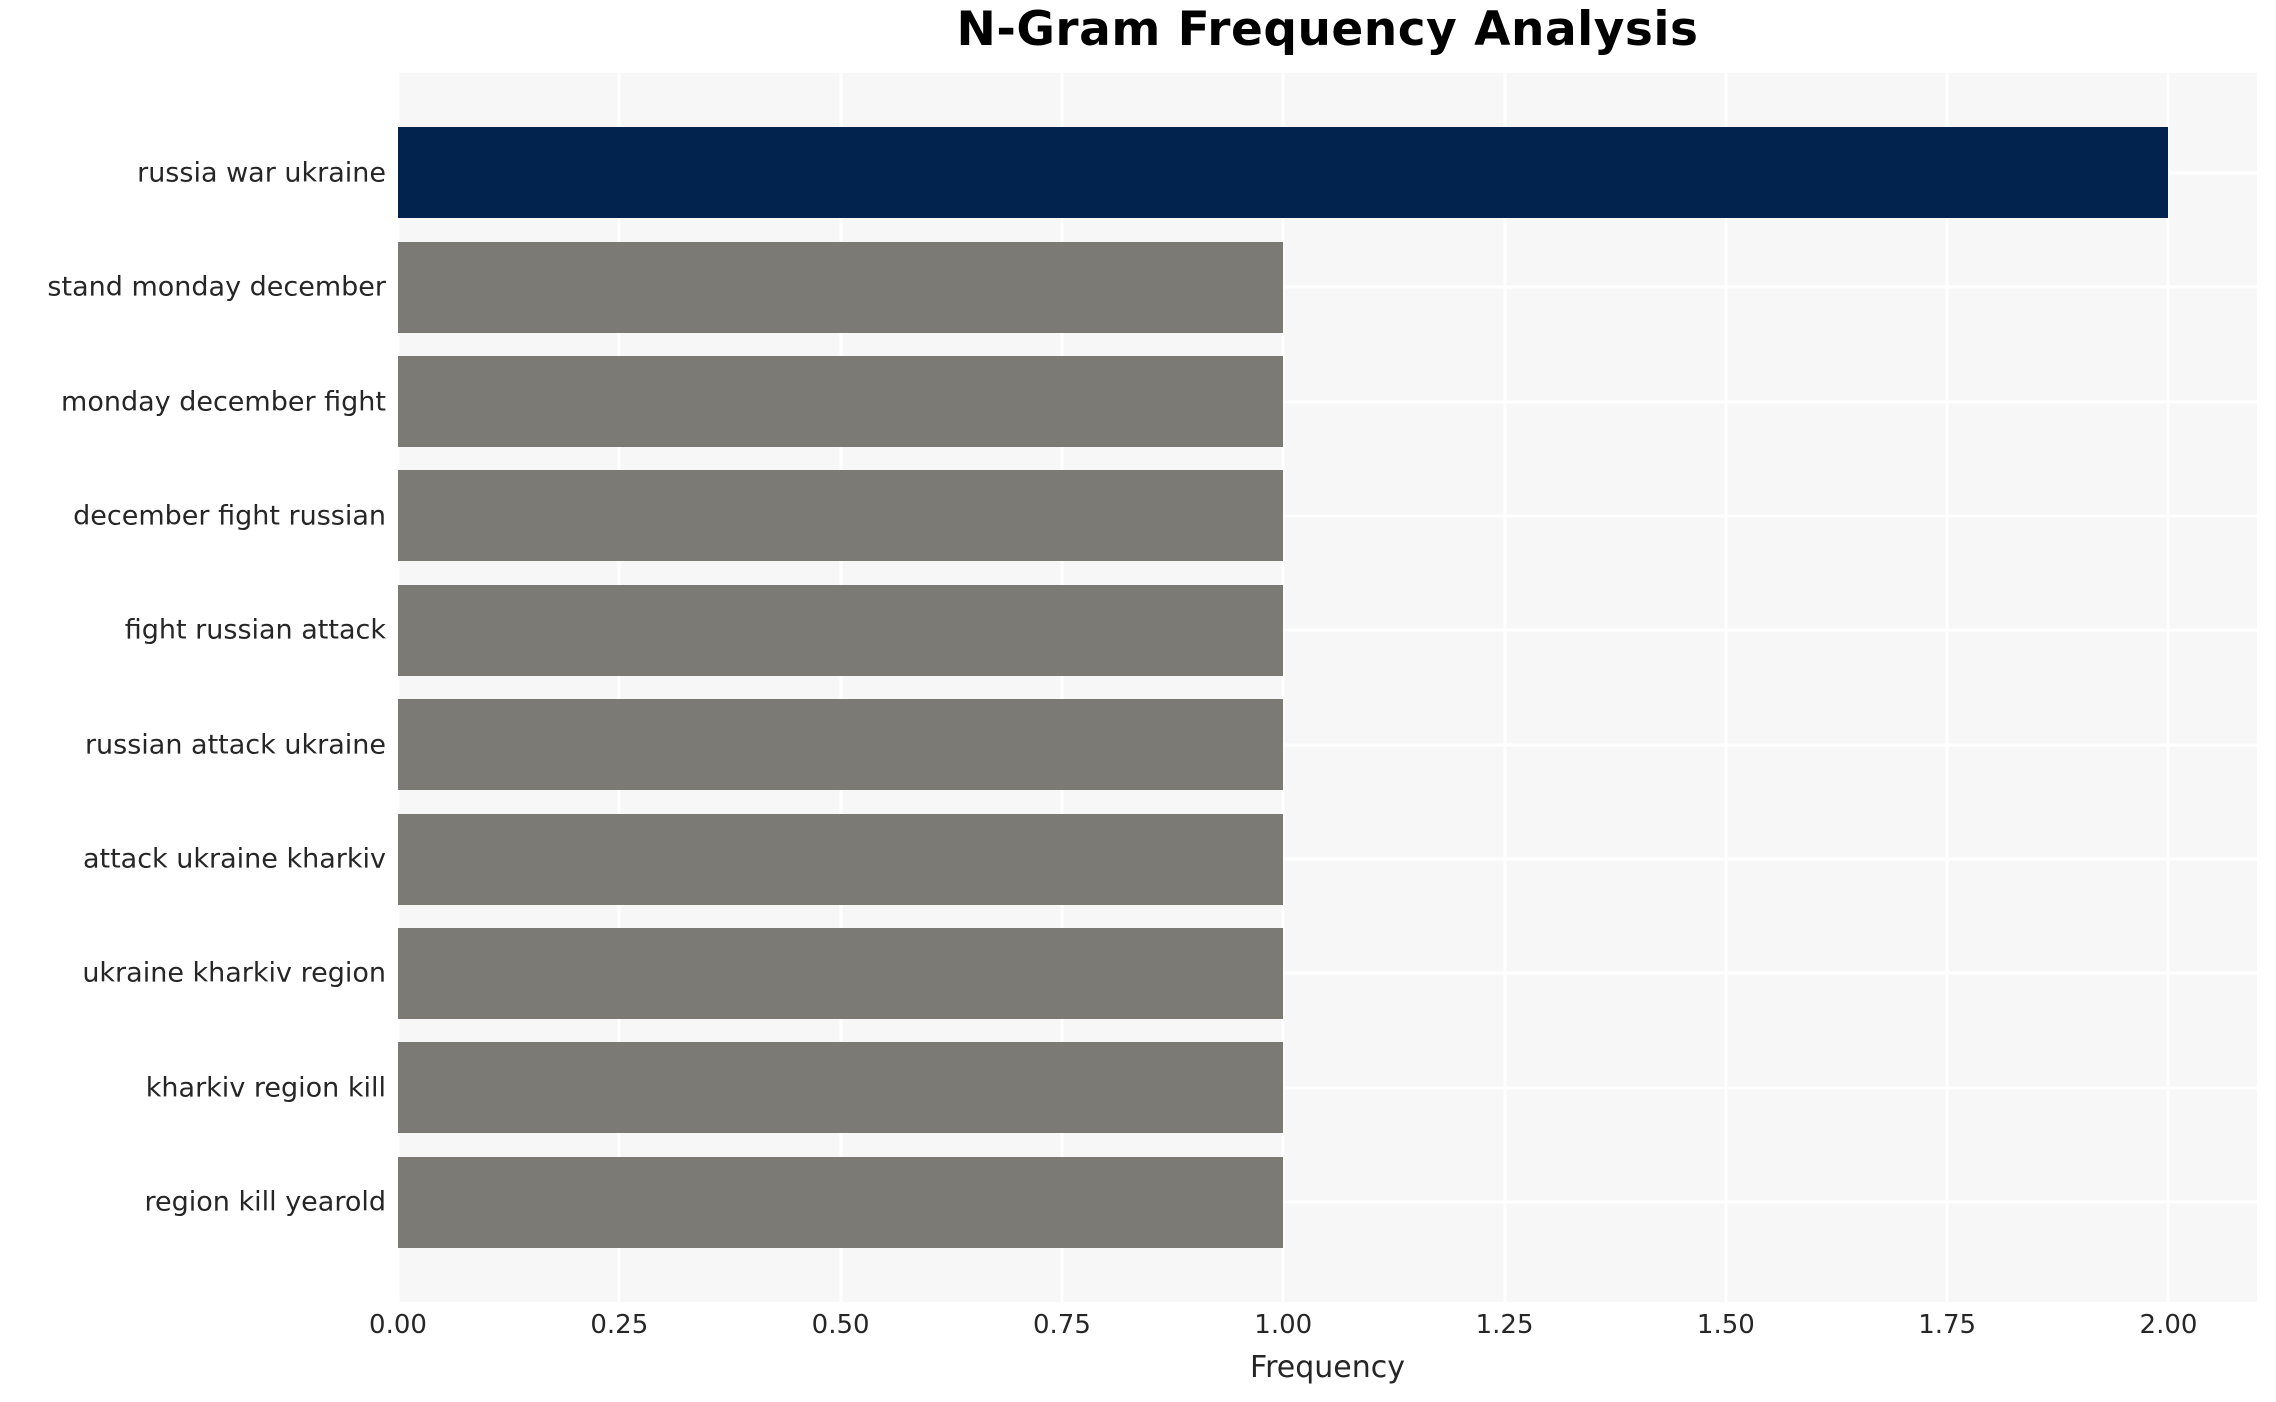 The width and height of the screenshot is (2276, 1402). I want to click on x-tick-label: 0.25, so click(619, 1325).